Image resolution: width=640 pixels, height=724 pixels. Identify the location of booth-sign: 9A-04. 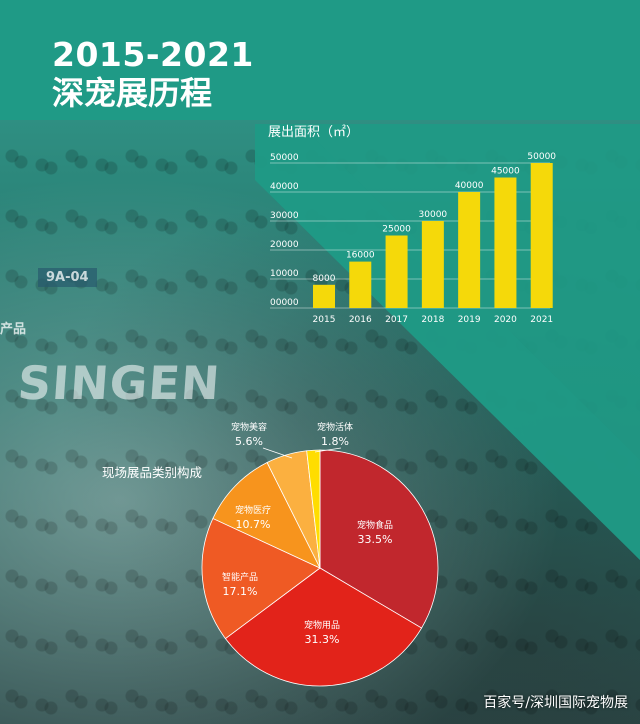
(67, 277).